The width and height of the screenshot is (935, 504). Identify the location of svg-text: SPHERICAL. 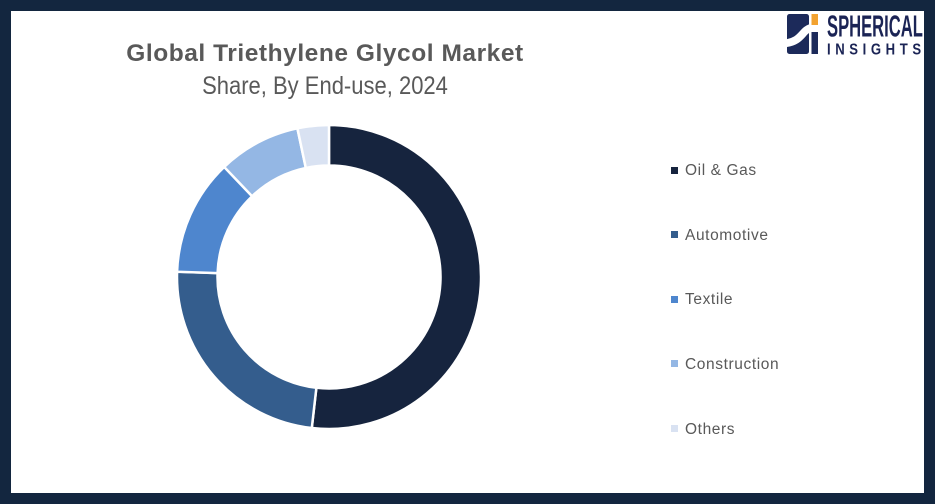
(875, 27).